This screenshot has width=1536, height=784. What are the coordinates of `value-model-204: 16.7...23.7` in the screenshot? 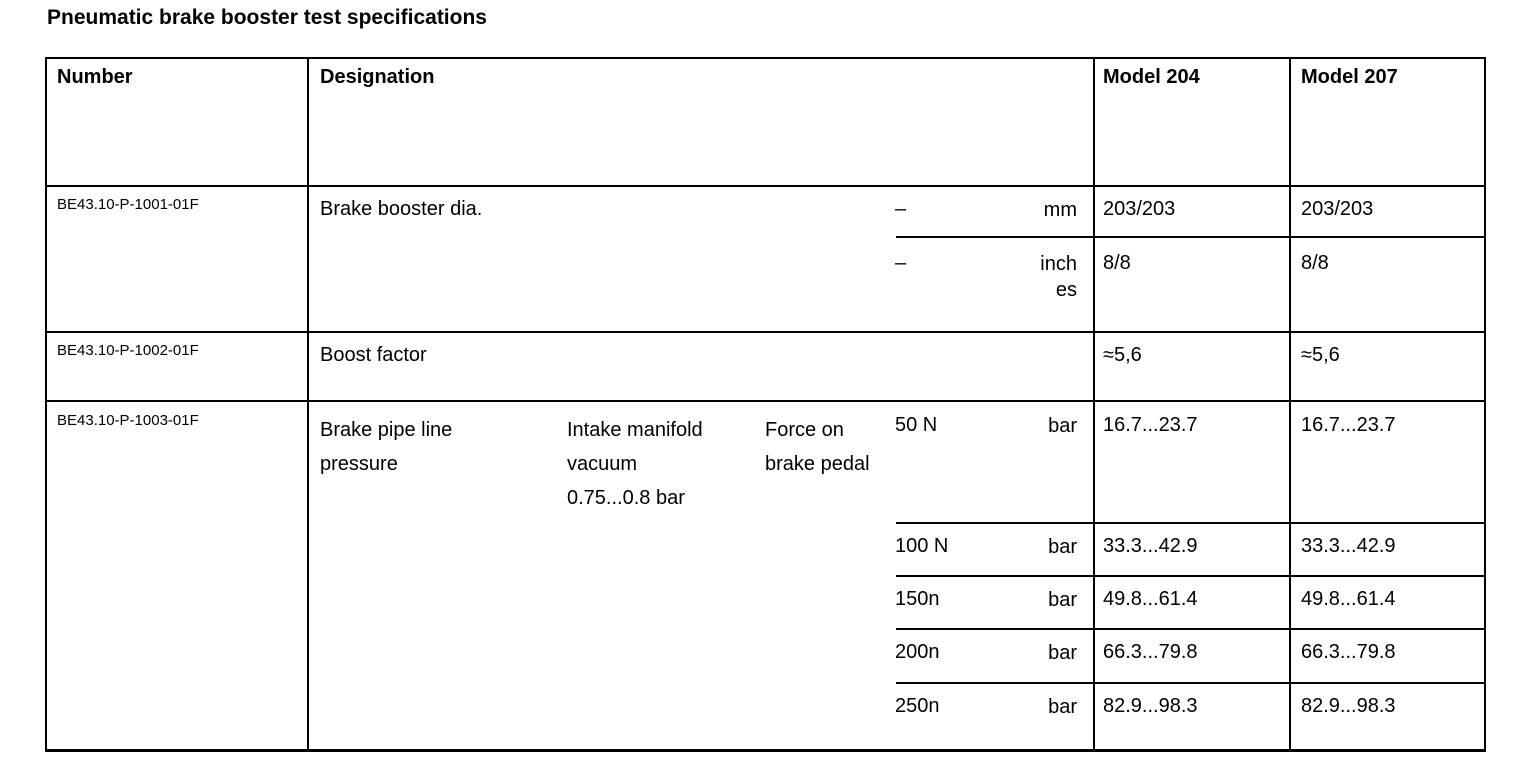 It's located at (1150, 425).